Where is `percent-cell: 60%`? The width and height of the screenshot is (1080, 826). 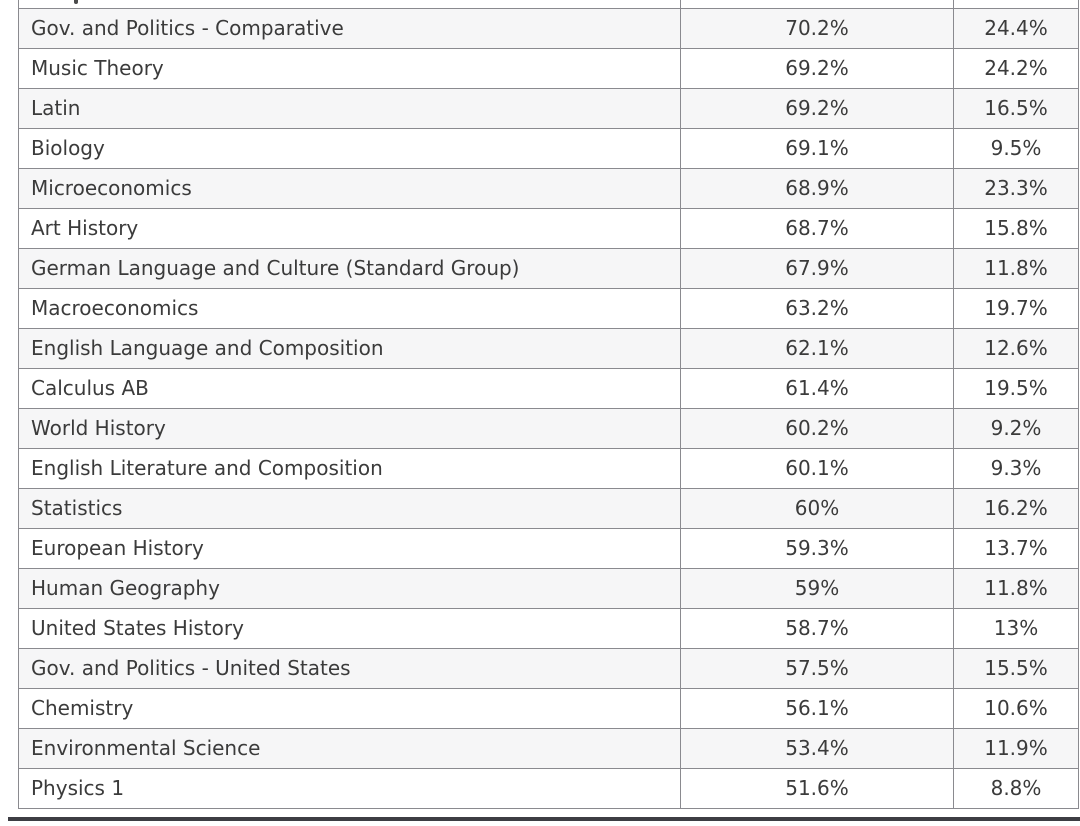
percent-cell: 60% is located at coordinates (817, 508).